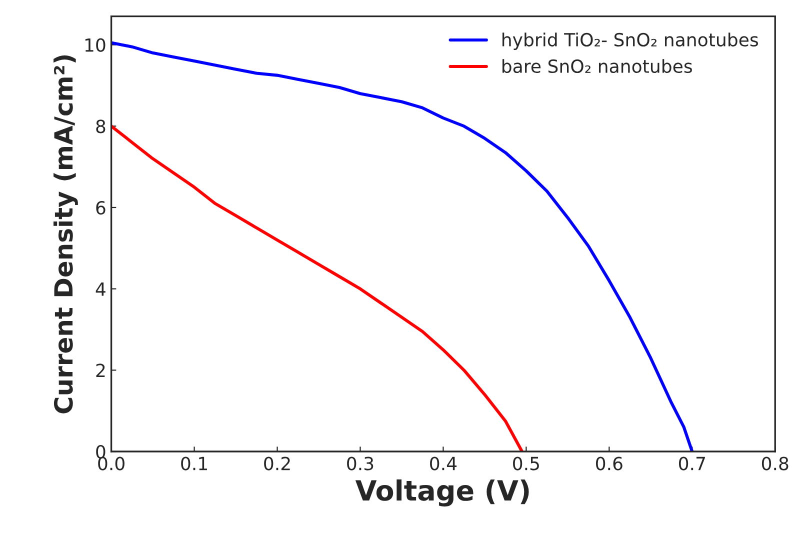  I want to click on x-tick-label: 0.6, so click(609, 463).